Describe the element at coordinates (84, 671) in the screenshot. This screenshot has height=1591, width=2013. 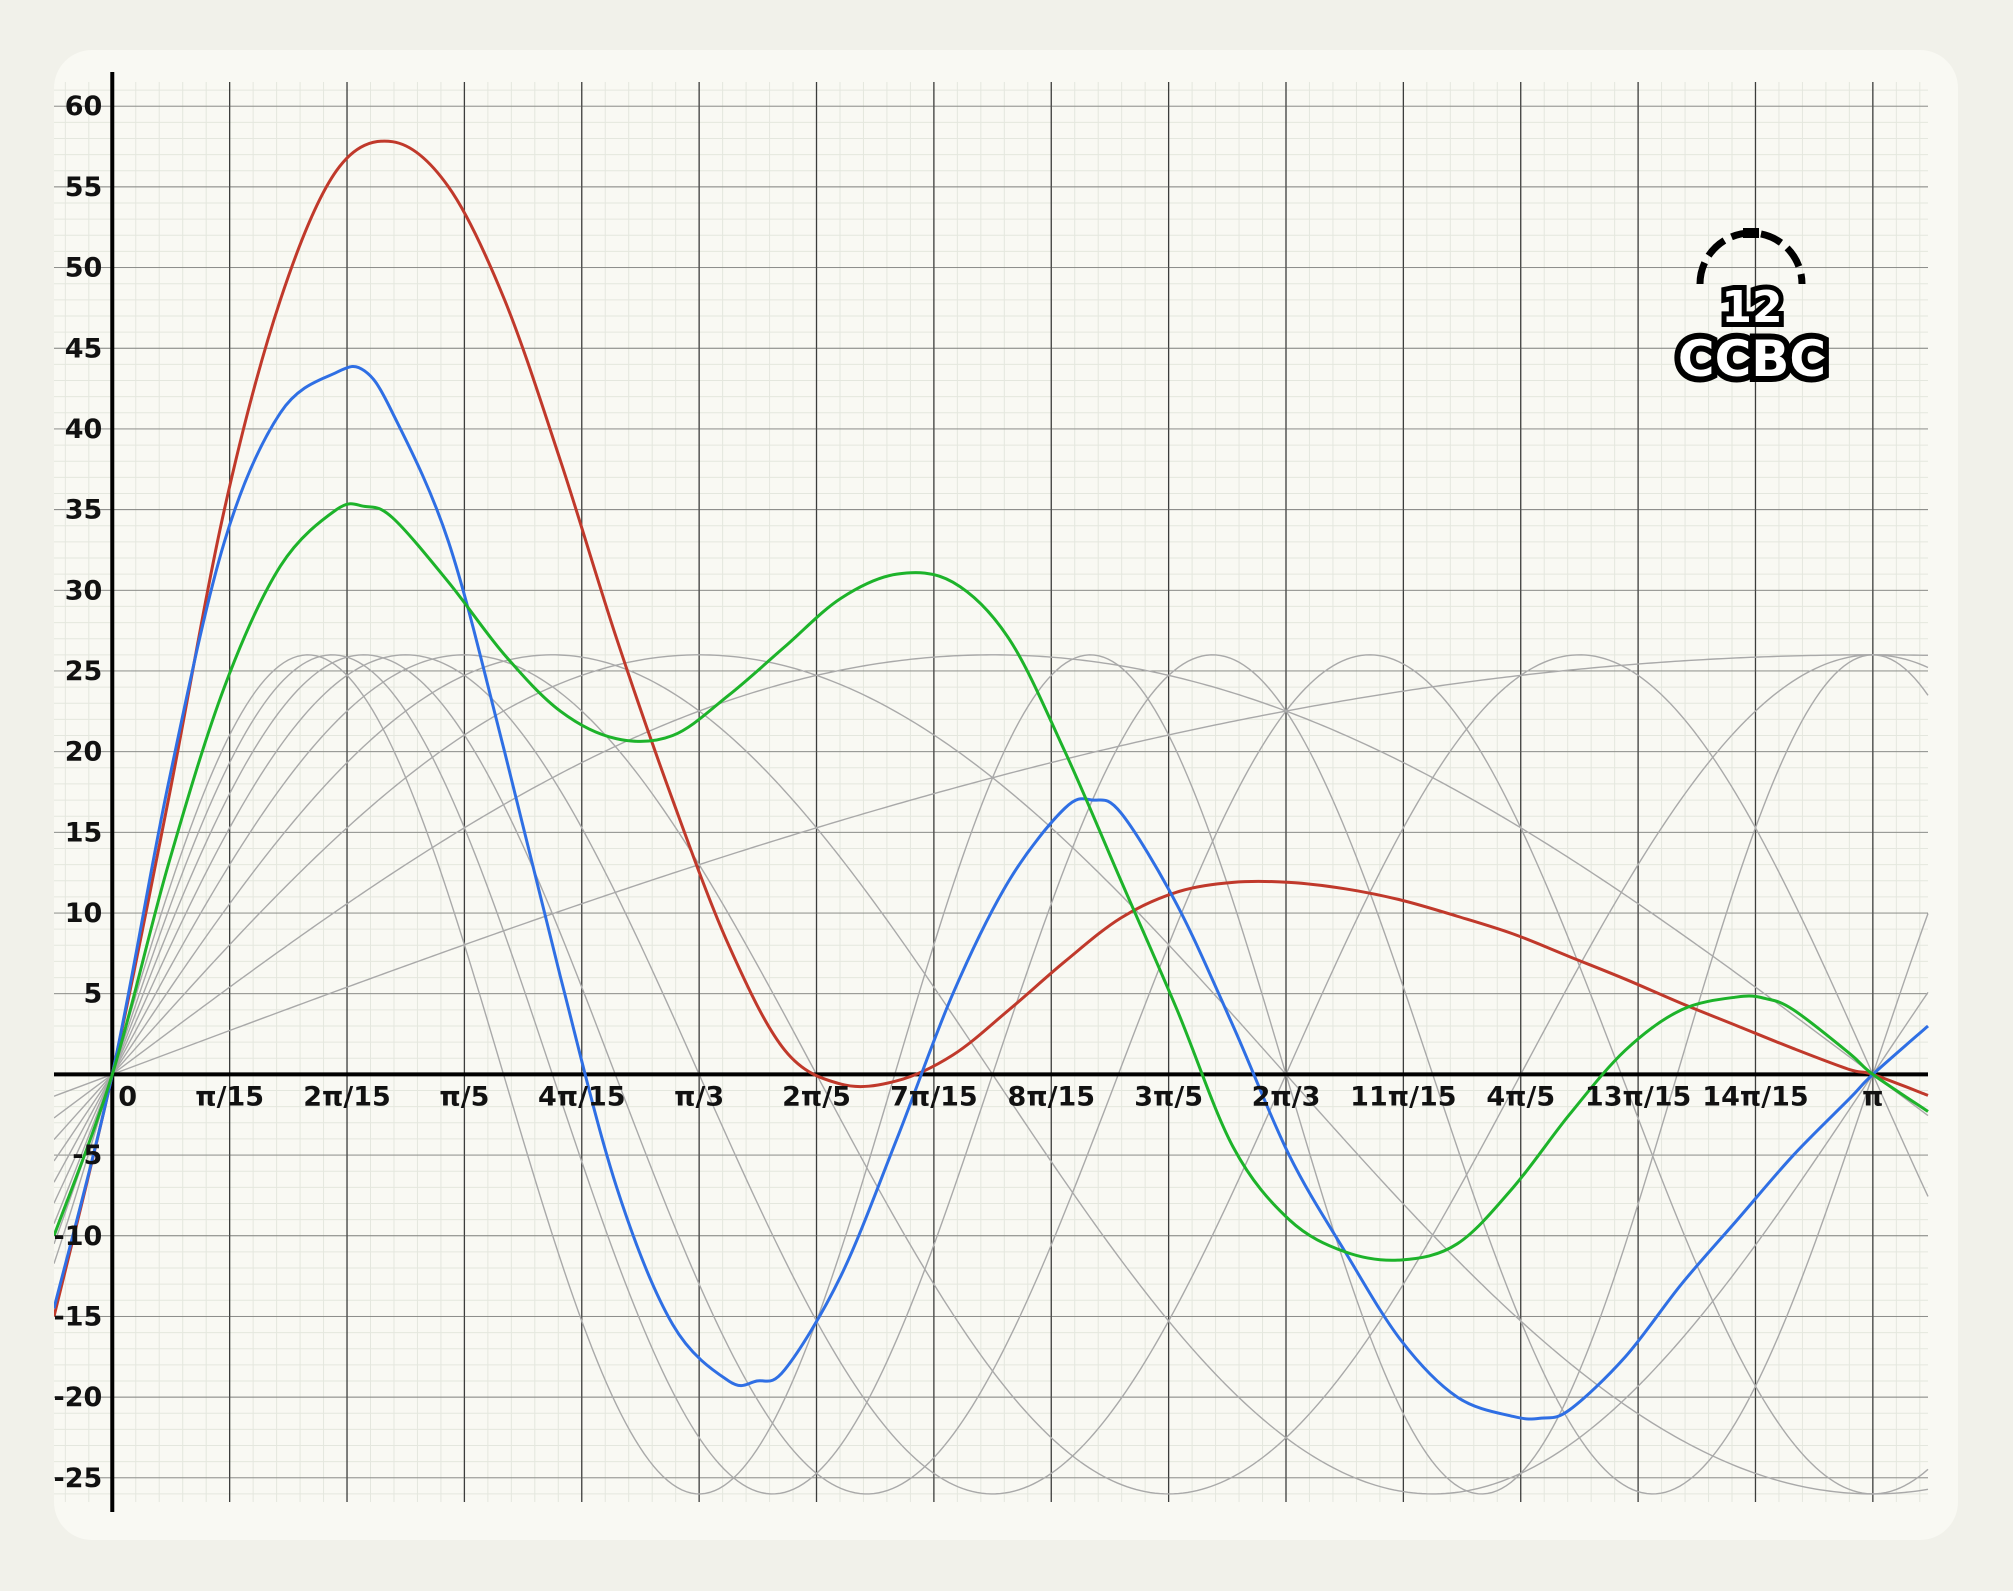
I see `y-tick-label: 25` at that location.